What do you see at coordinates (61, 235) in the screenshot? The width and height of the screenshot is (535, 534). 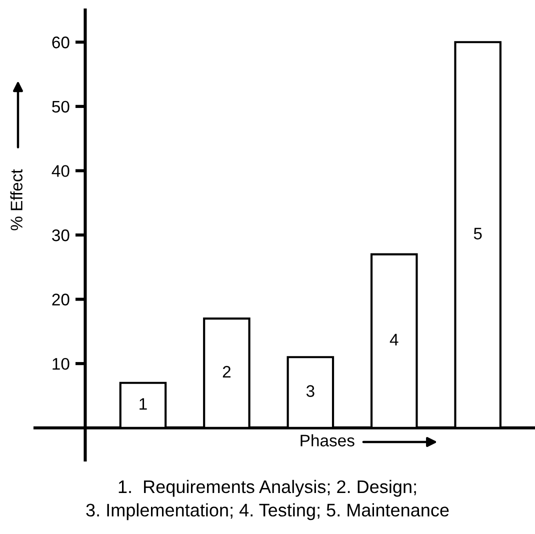 I see `y-tick-label: 30` at bounding box center [61, 235].